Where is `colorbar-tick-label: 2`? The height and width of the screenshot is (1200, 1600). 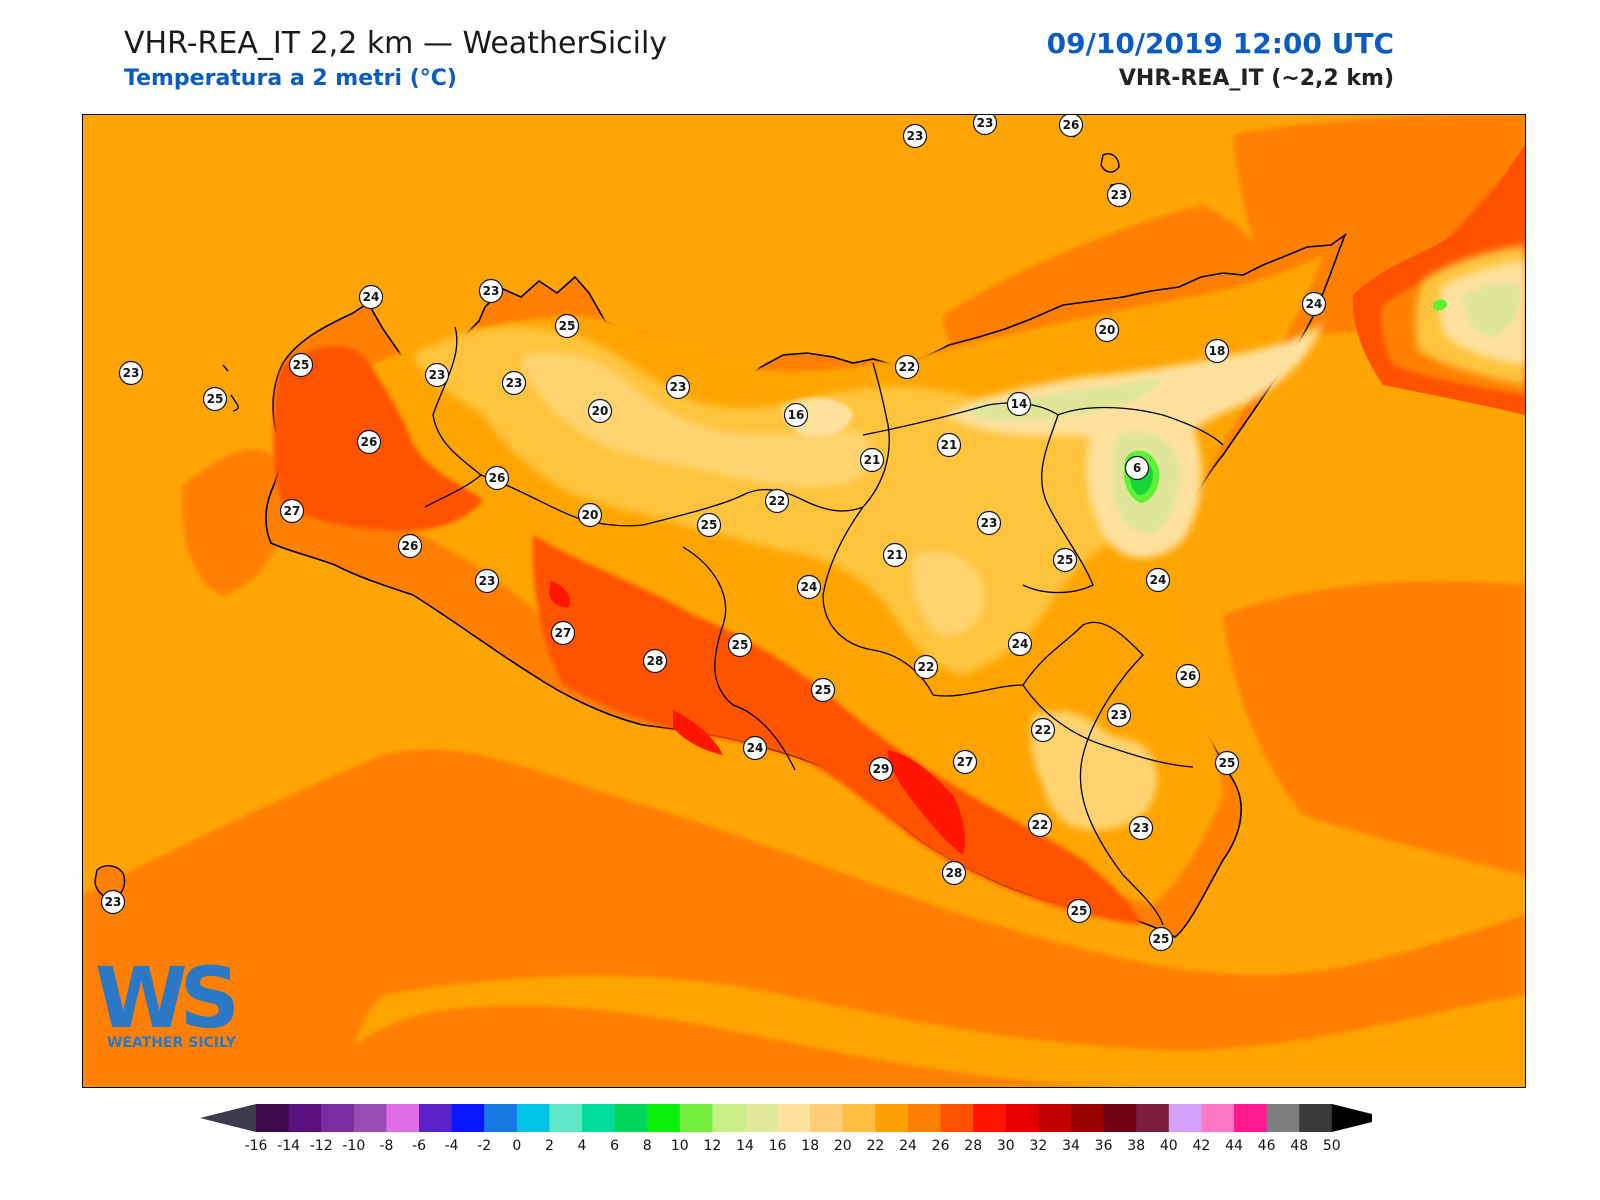
colorbar-tick-label: 2 is located at coordinates (549, 1146).